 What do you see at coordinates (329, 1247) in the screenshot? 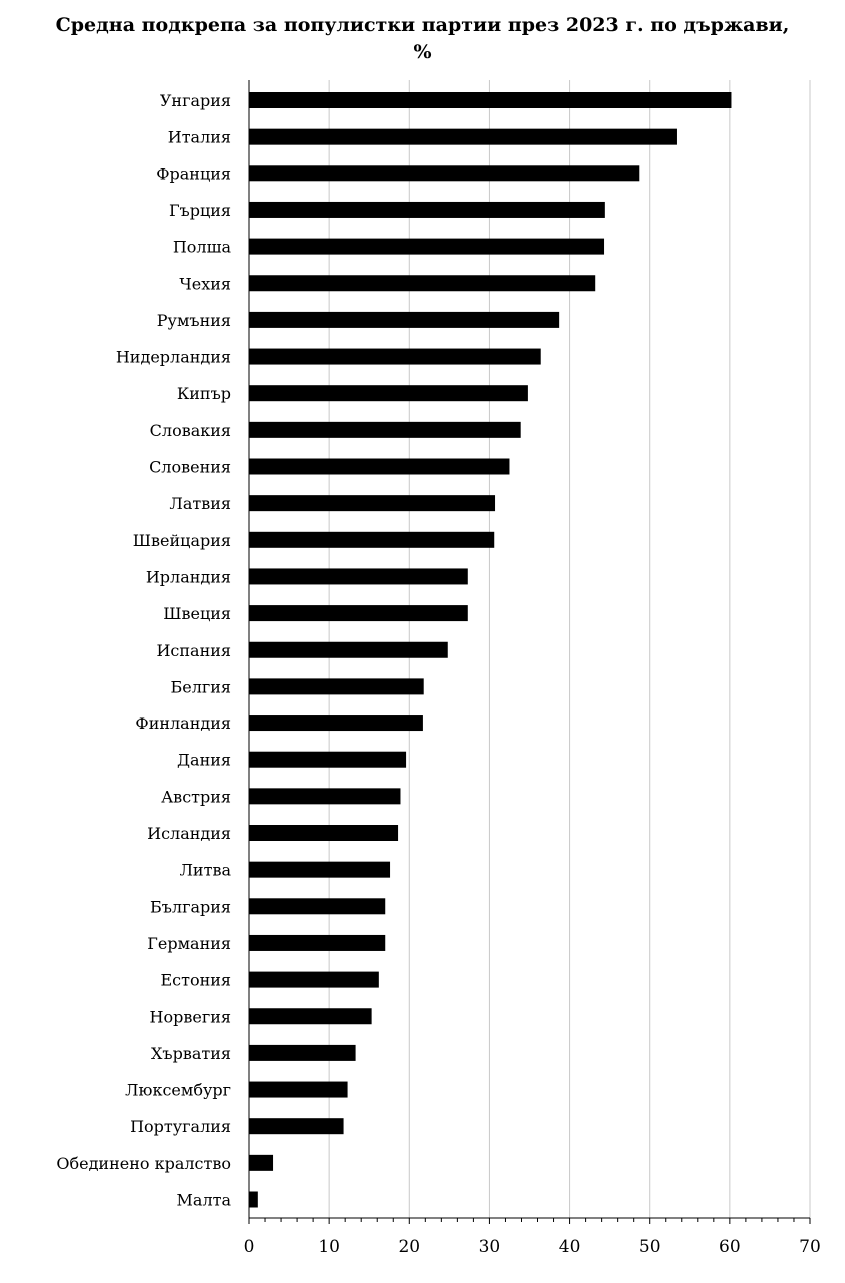
I see `x-tick-label: 10` at bounding box center [329, 1247].